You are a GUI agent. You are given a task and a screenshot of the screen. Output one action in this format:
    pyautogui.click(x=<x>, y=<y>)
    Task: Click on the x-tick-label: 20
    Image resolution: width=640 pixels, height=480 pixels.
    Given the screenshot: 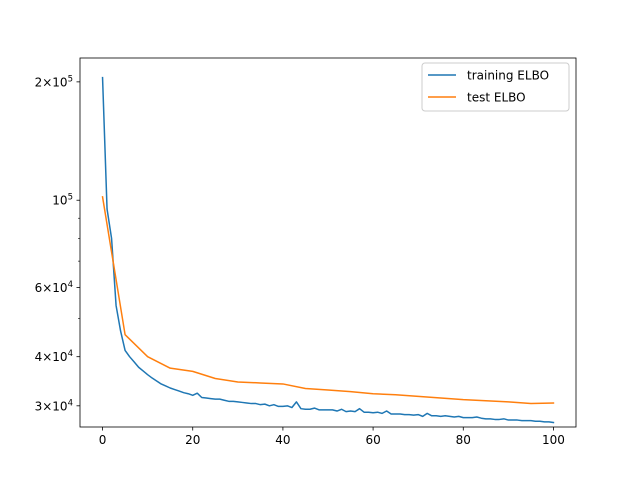 What is the action you would take?
    pyautogui.click(x=192, y=440)
    